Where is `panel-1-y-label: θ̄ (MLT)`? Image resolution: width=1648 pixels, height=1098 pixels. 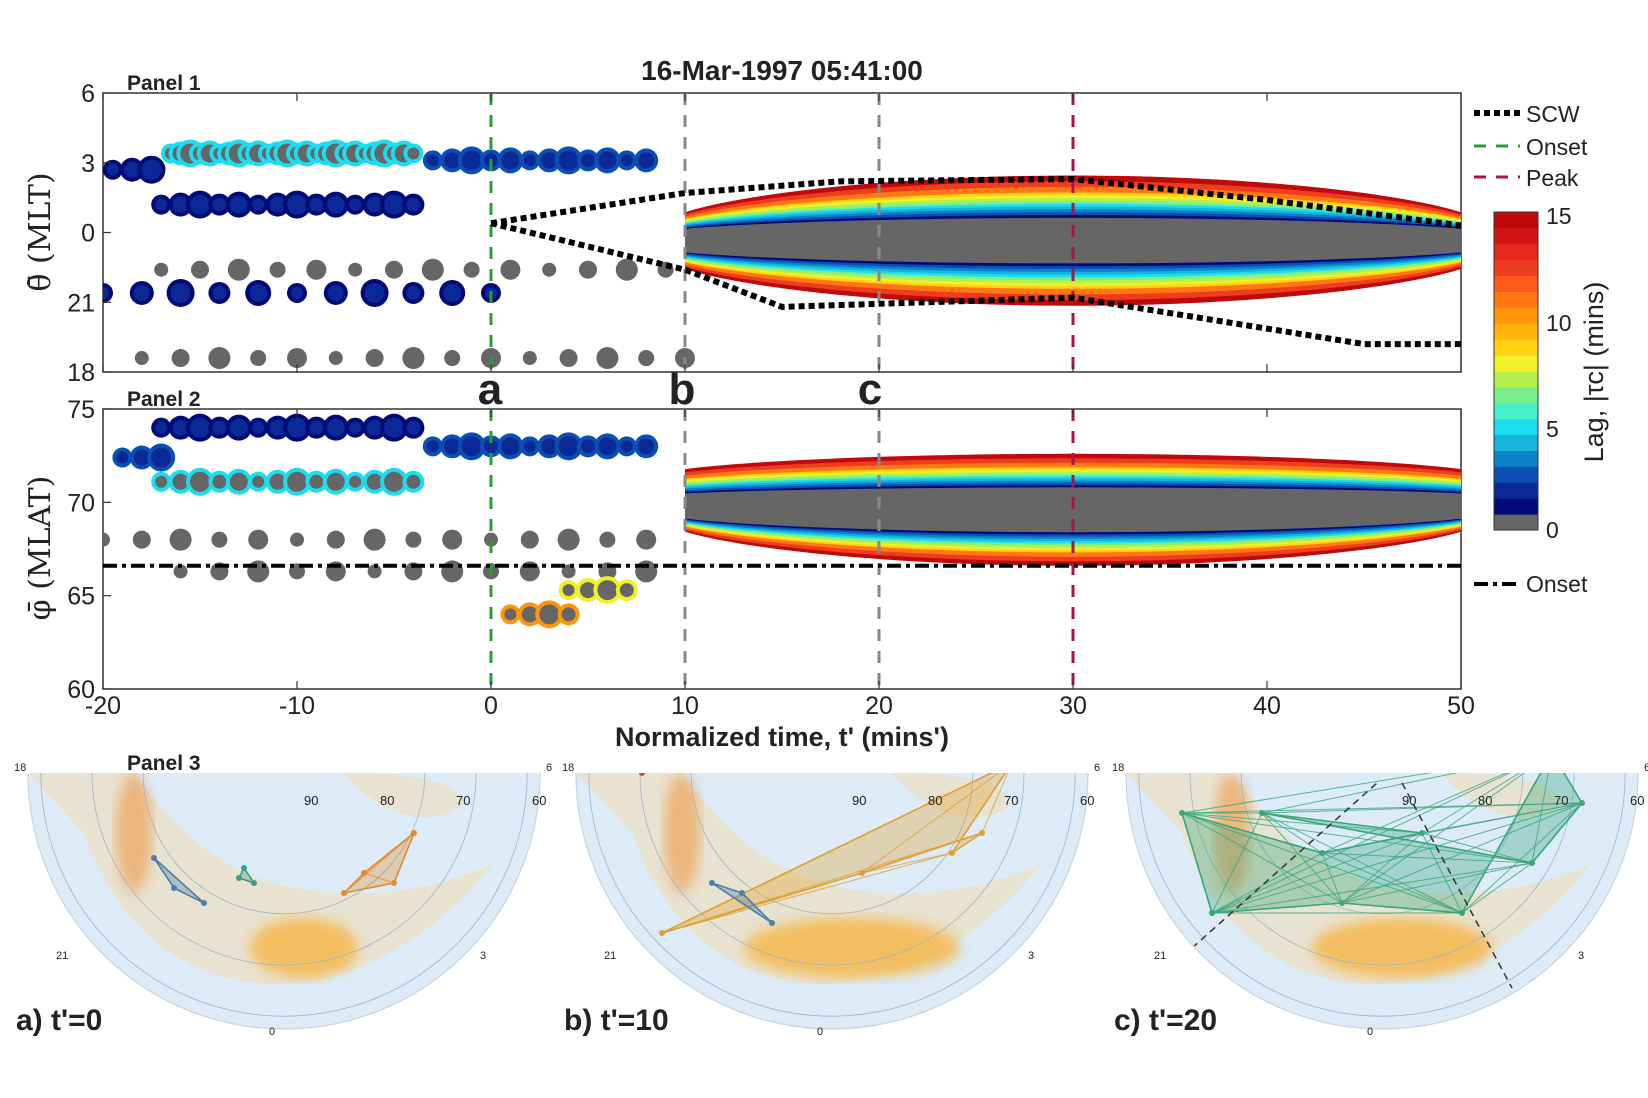 panel-1-y-label: θ̄ (MLT) is located at coordinates (40, 231).